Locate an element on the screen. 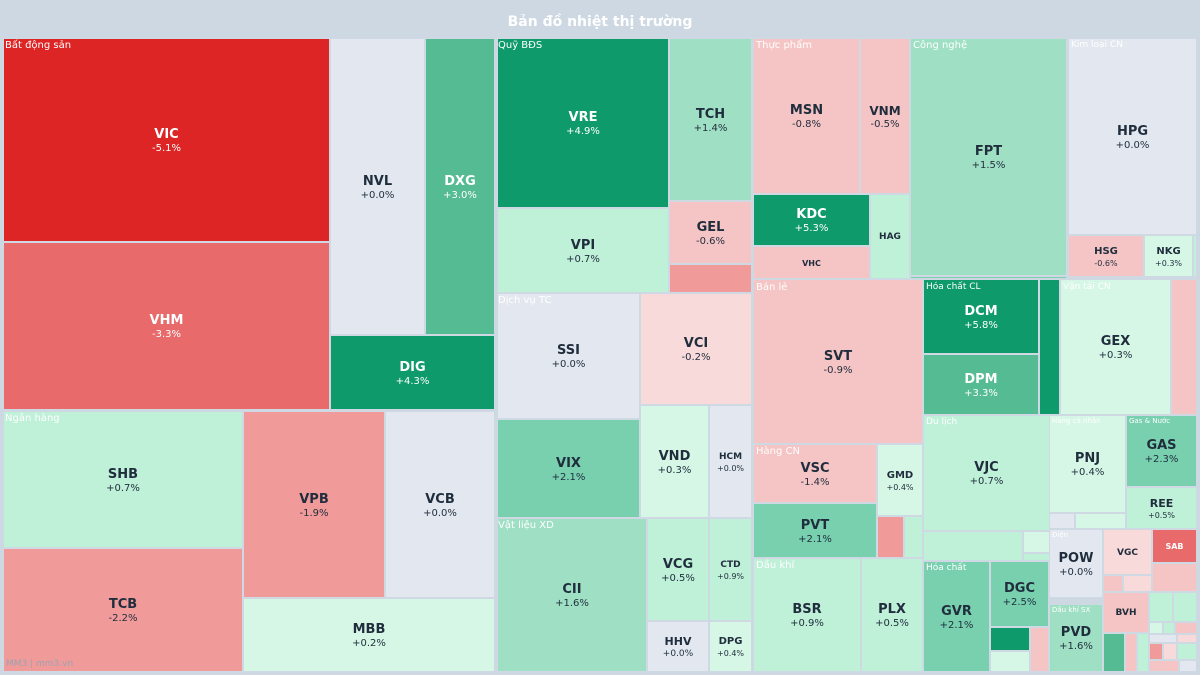  stock-tile-gel: GEL -0.6% is located at coordinates (710, 232).